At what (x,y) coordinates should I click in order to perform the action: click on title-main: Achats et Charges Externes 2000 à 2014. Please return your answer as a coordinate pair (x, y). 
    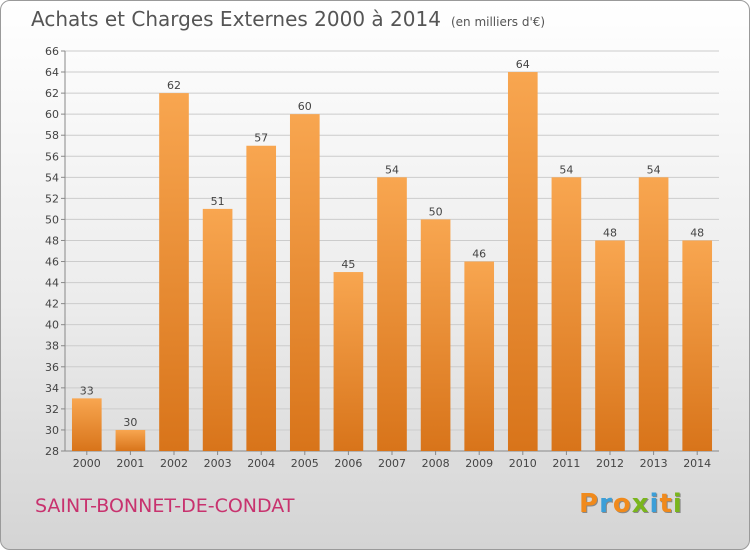
    Looking at the image, I should click on (236, 19).